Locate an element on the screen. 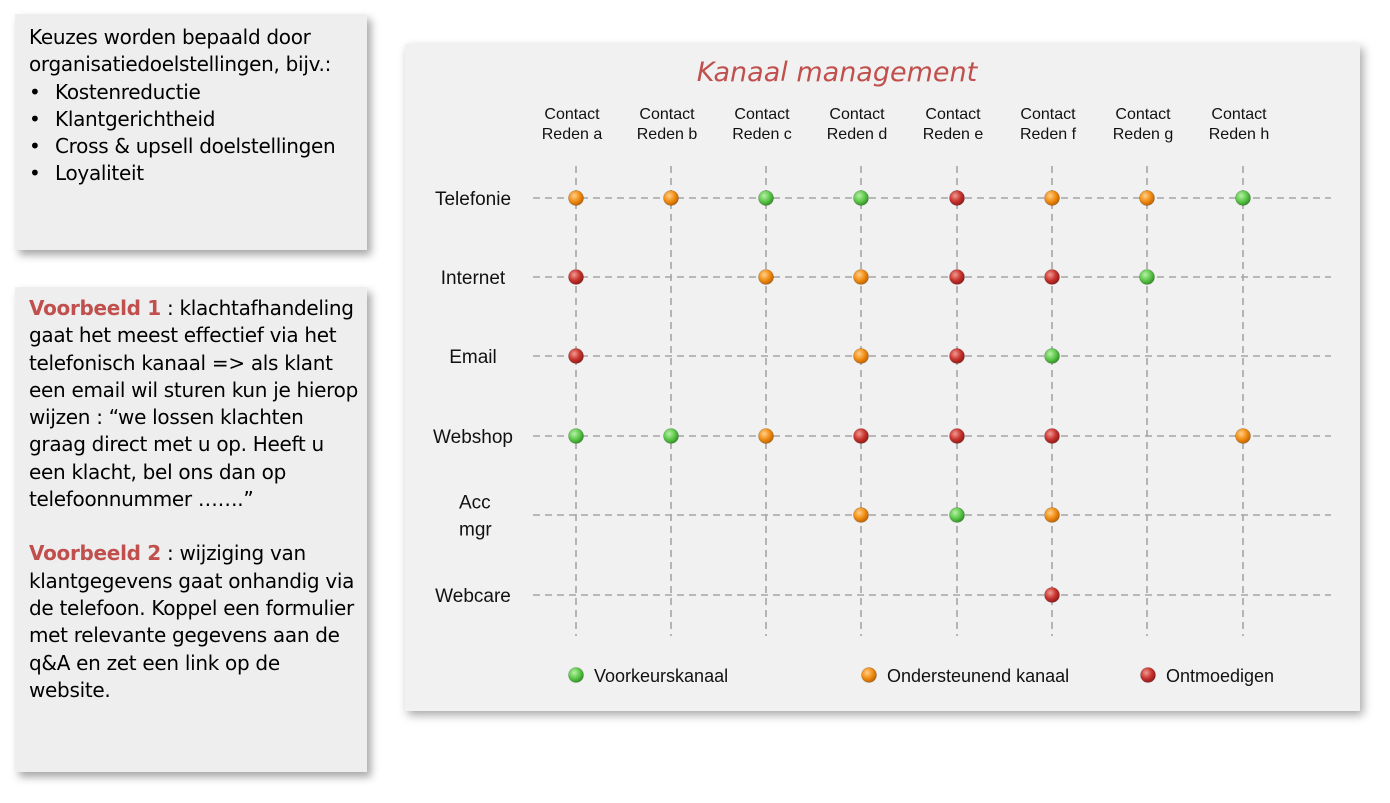 This screenshot has height=803, width=1390. column-header: Reden f is located at coordinates (1048, 134).